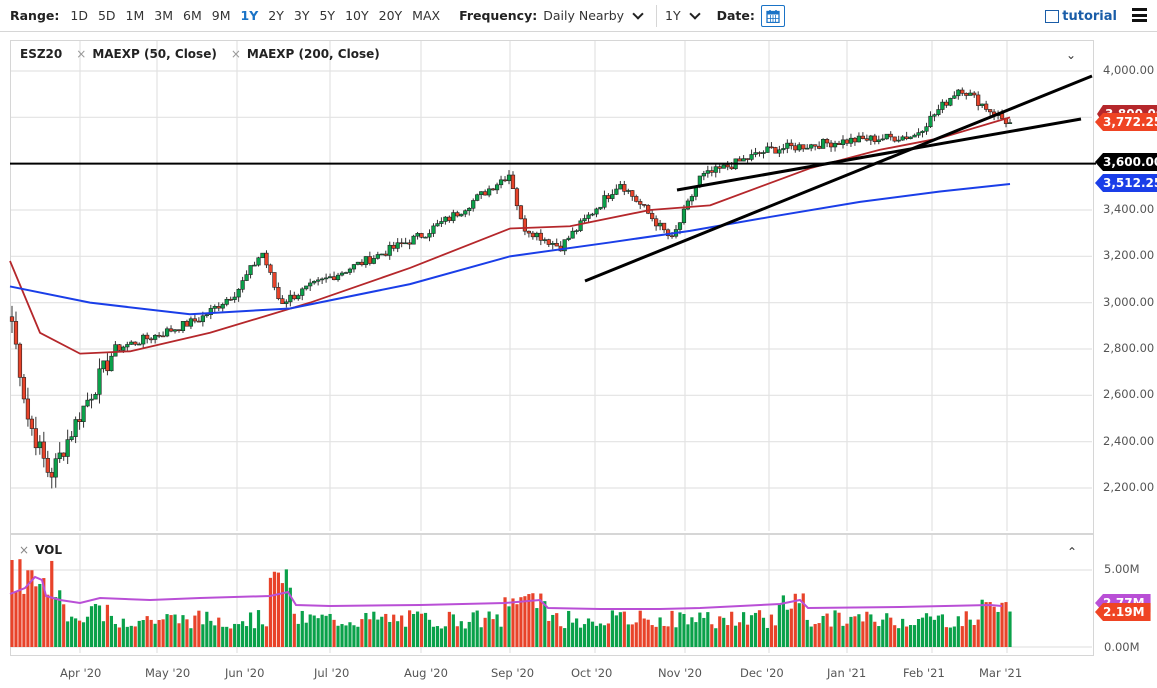 This screenshot has height=688, width=1157. What do you see at coordinates (390, 15) in the screenshot?
I see `range-button-20y: 20Y` at bounding box center [390, 15].